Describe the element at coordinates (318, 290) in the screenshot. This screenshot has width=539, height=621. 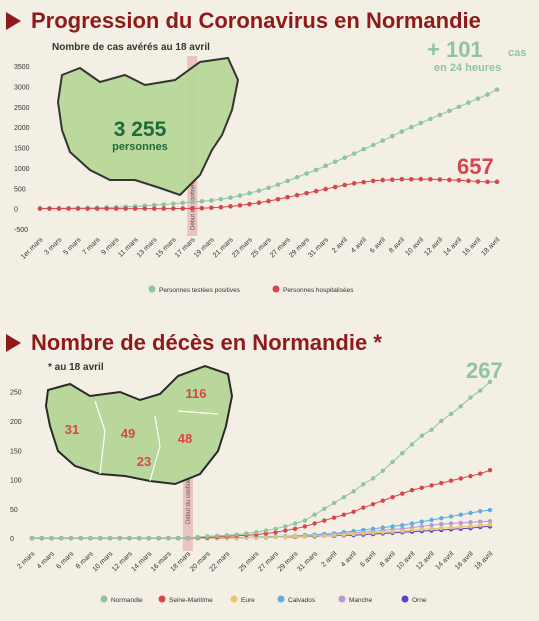
I see `legend-label-1: Personnes hospitalisées` at that location.